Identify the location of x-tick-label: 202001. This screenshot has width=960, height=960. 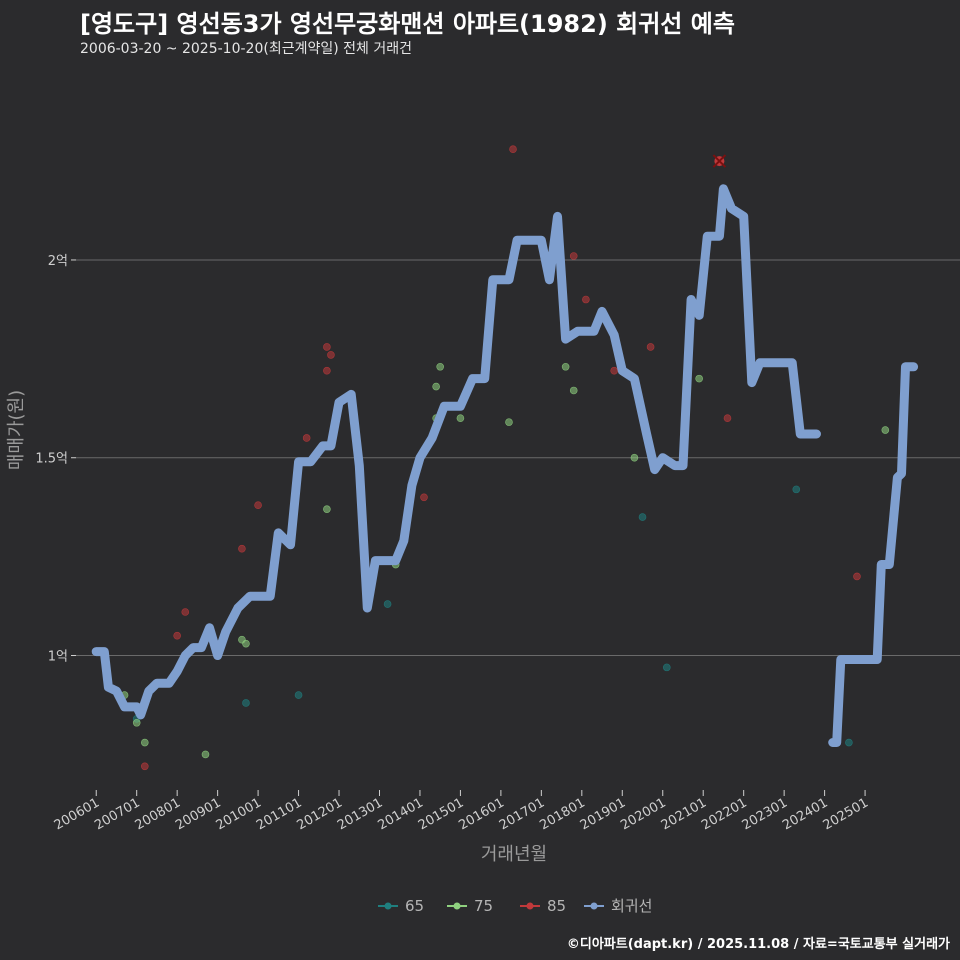
(643, 814).